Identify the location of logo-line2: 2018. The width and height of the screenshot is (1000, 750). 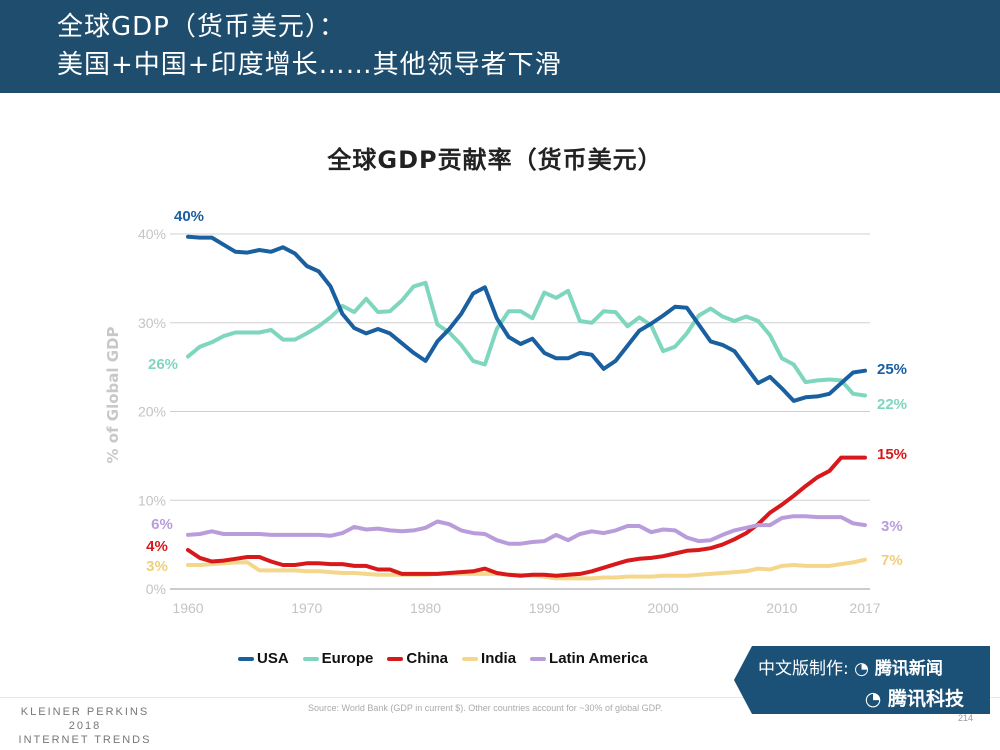
(85, 726).